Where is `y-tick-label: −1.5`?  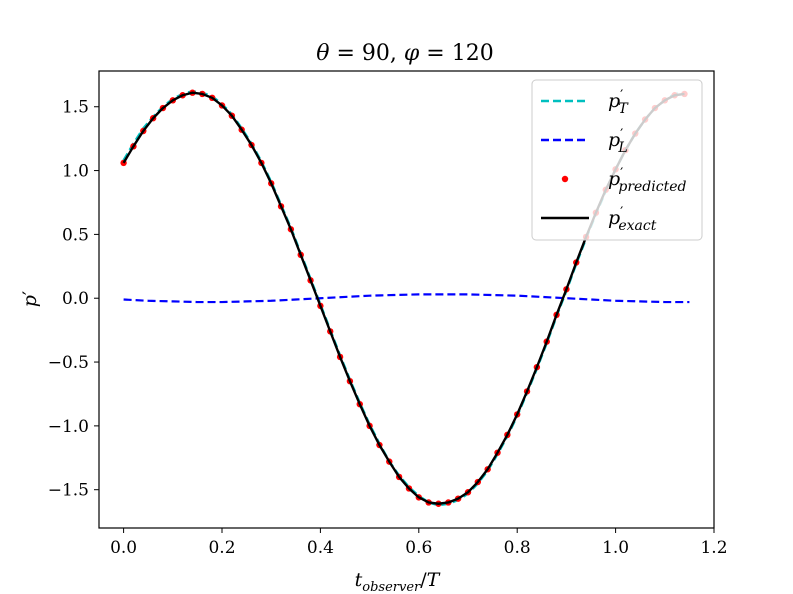 y-tick-label: −1.5 is located at coordinates (68, 491).